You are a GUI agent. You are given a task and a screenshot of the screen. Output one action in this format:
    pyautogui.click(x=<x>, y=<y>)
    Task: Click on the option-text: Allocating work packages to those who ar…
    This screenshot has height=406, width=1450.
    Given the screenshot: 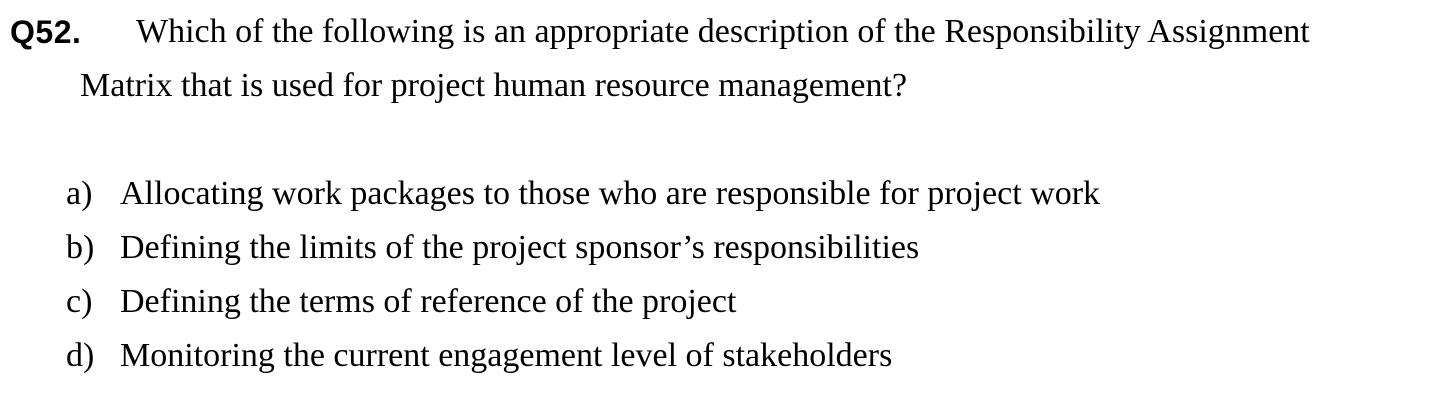 What is the action you would take?
    pyautogui.click(x=610, y=193)
    